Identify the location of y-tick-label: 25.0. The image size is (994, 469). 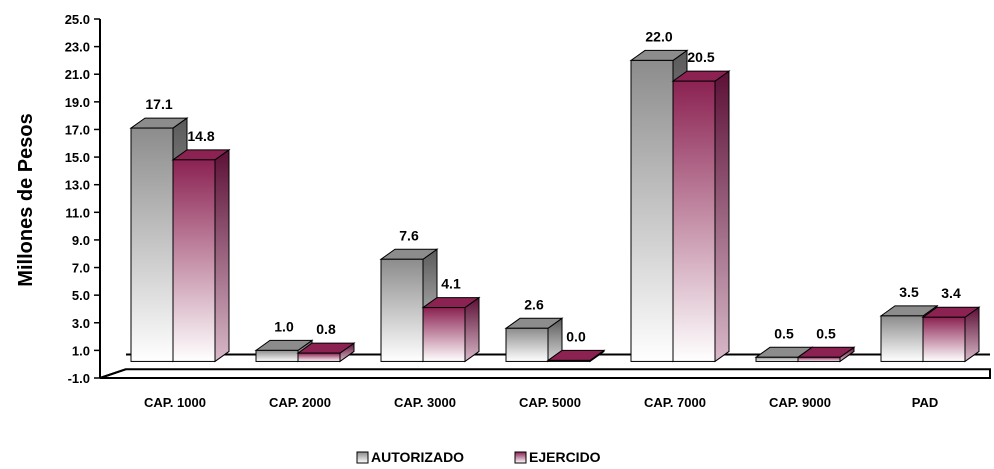
(77, 19).